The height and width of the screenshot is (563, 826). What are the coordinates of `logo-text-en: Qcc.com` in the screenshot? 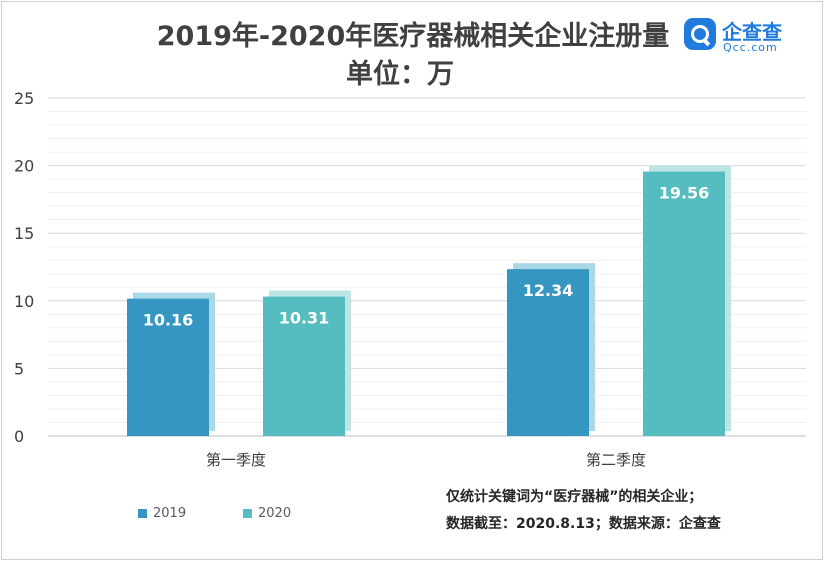 It's located at (750, 47).